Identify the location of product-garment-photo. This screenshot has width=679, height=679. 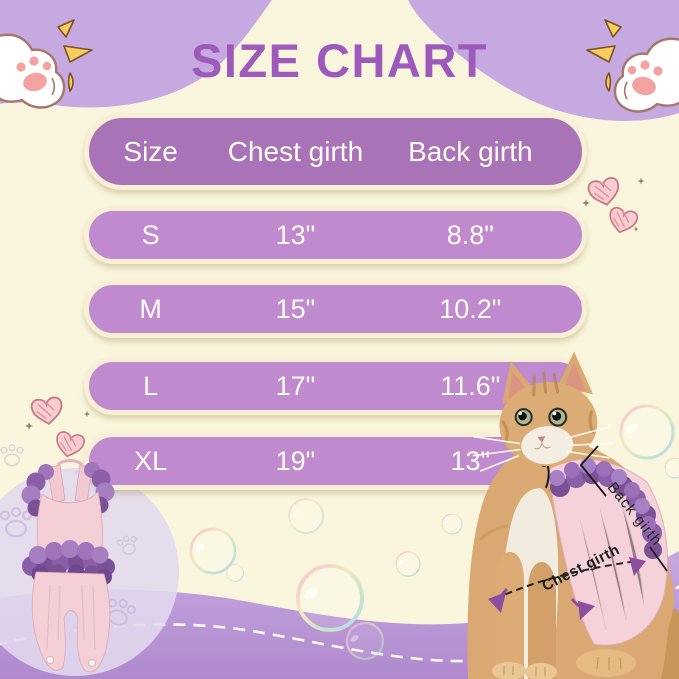
(68, 566).